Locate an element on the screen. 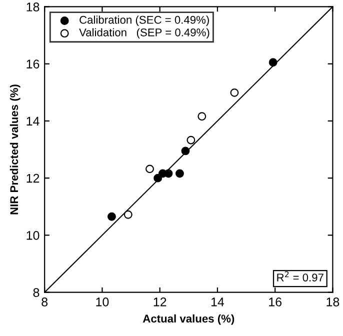 This screenshot has height=336, width=343. x-tick-label: 12 is located at coordinates (160, 302).